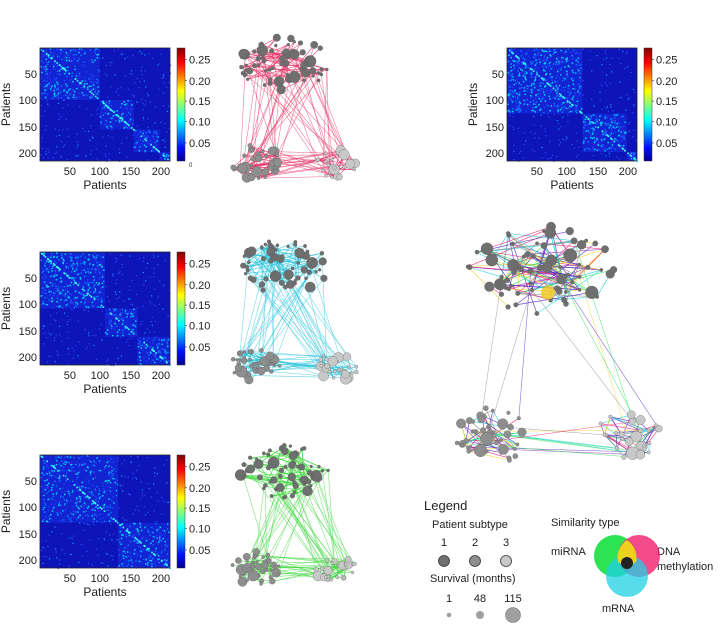 This screenshot has height=625, width=723. What do you see at coordinates (475, 543) in the screenshot?
I see `subtype-label-2: 2` at bounding box center [475, 543].